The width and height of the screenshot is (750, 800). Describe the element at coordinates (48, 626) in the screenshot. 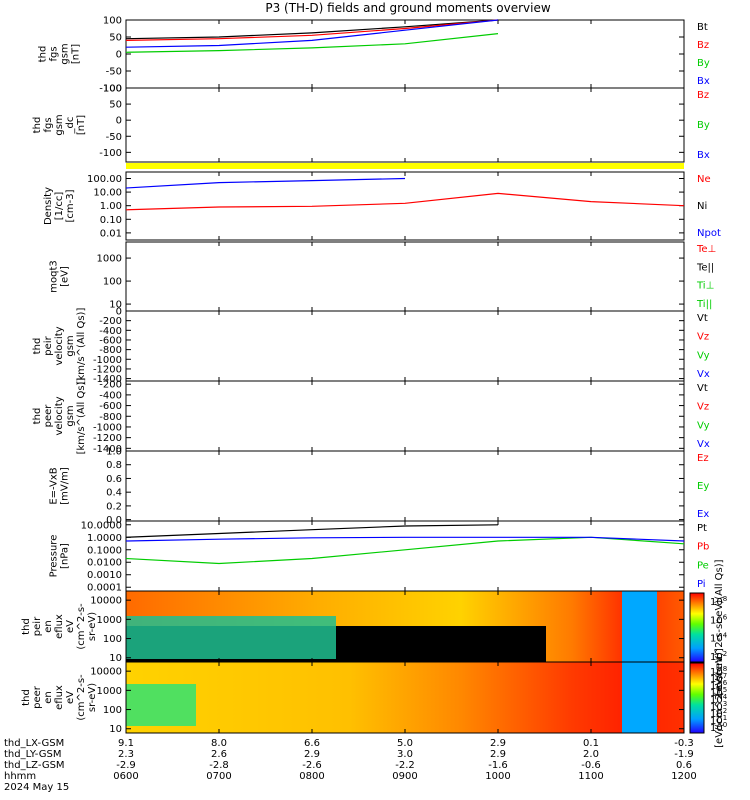

I see `y-axis-label: en` at that location.